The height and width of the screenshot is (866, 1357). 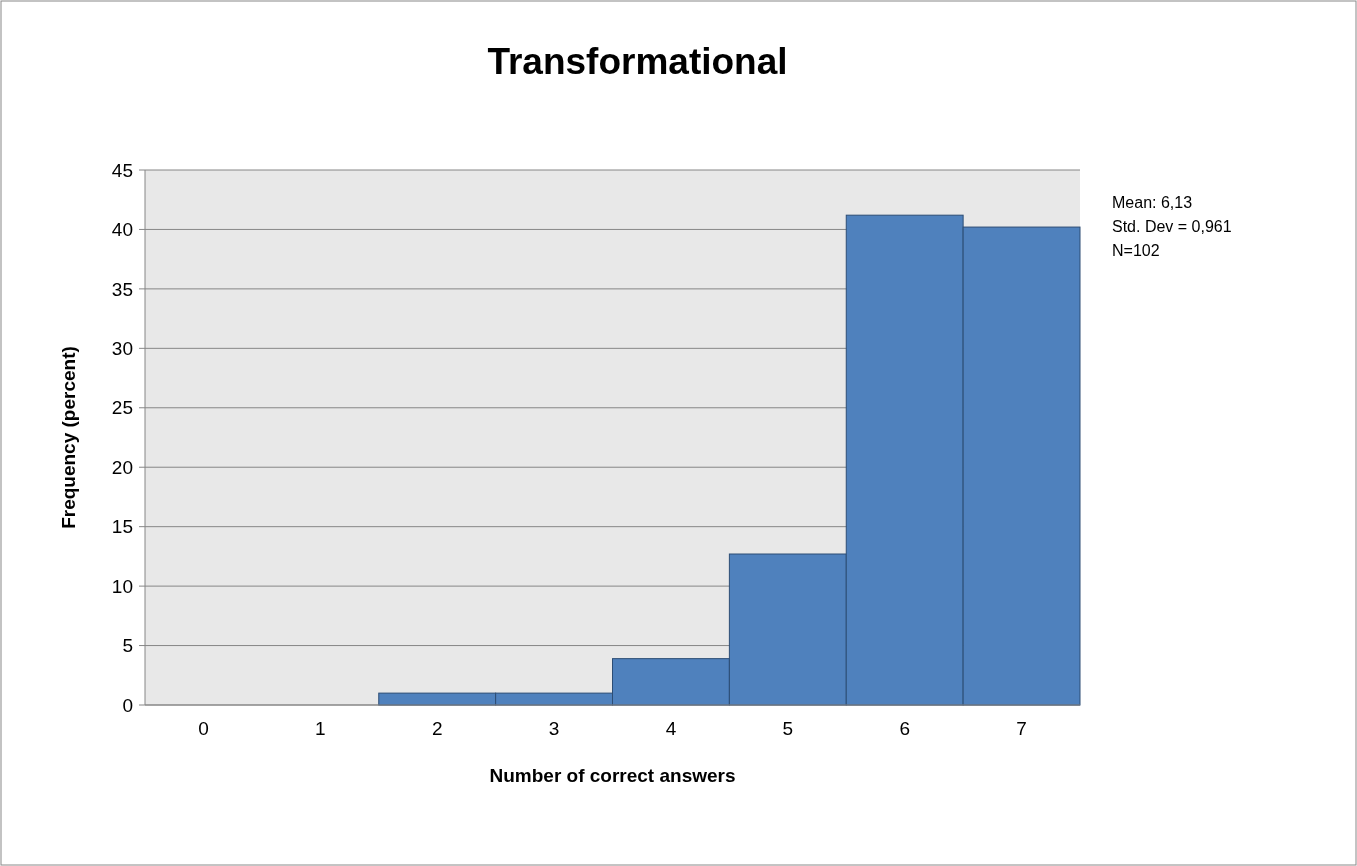 I want to click on y-tick-label: 30, so click(x=122, y=348).